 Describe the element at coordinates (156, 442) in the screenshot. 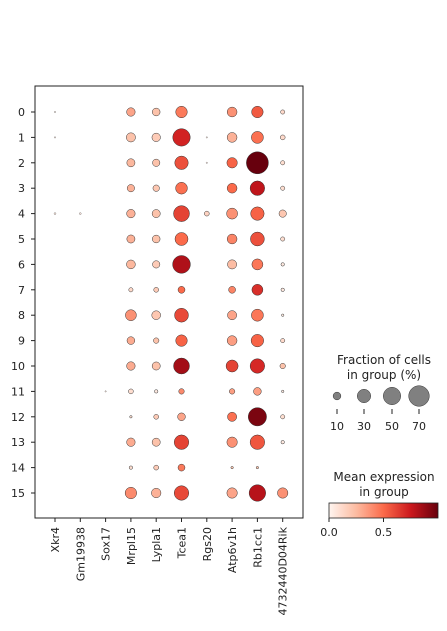

I see `dot-13-Lypla1` at that location.